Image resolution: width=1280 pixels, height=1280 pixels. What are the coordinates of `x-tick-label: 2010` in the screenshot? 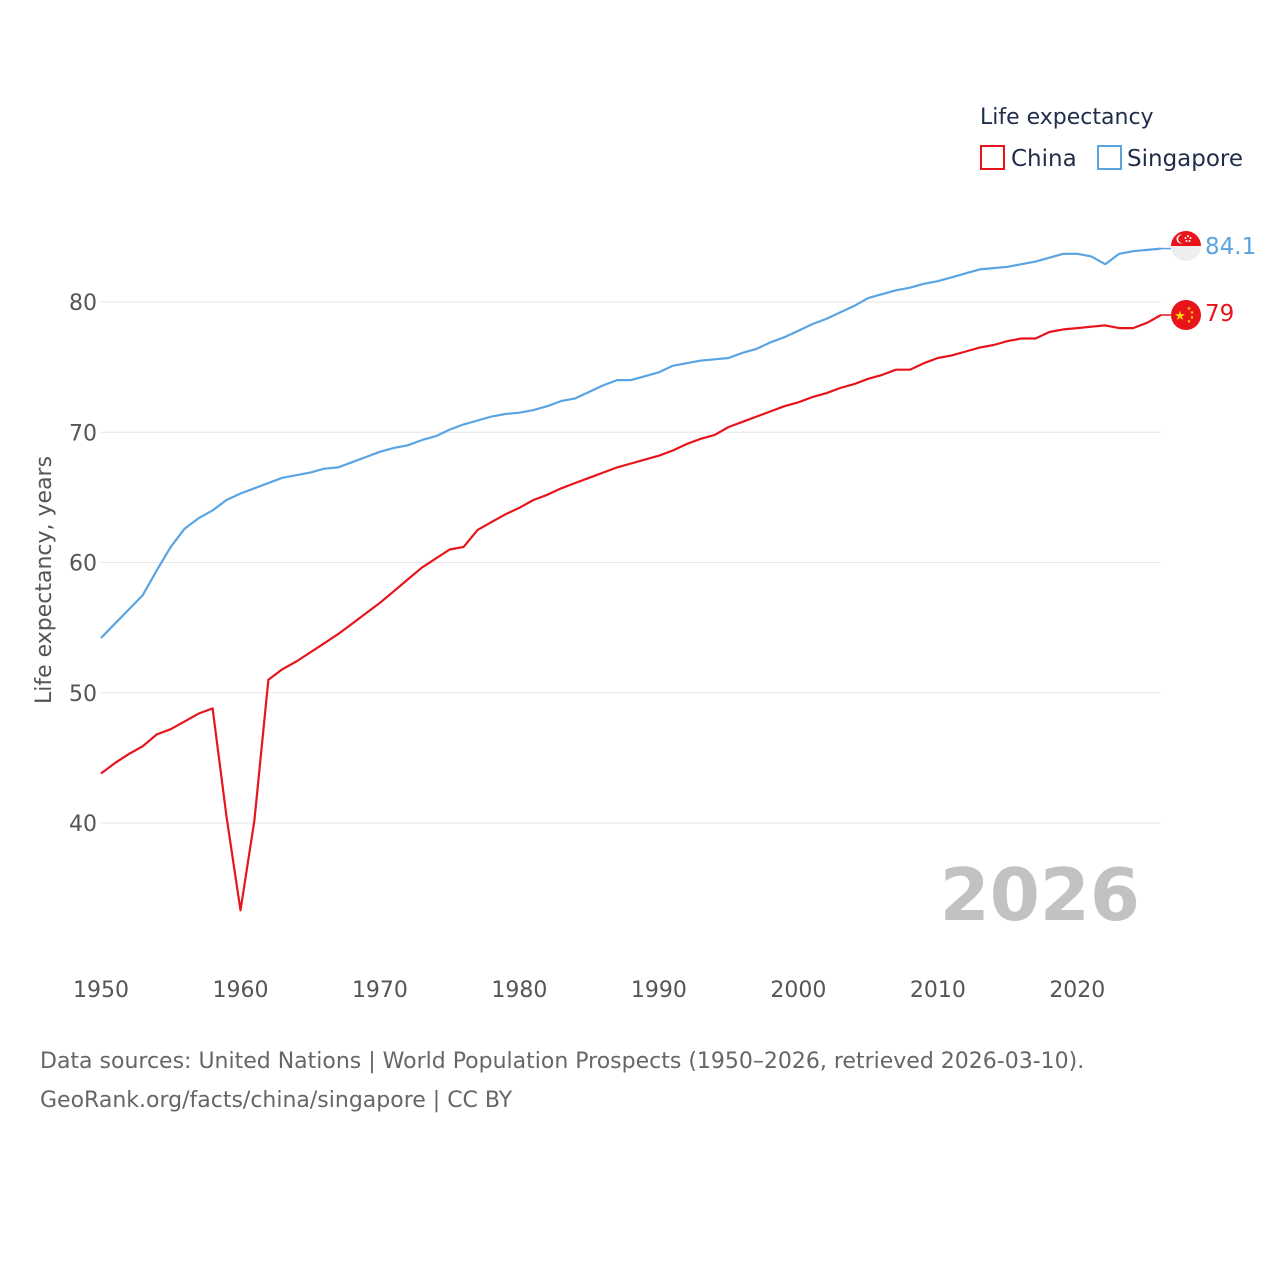 It's located at (938, 990).